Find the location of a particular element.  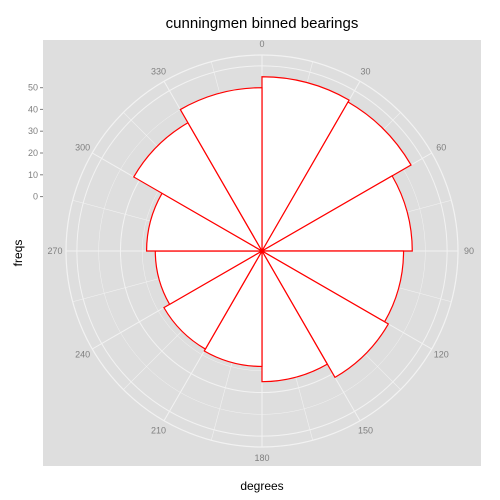

y-tick-label: 40 is located at coordinates (33, 109).